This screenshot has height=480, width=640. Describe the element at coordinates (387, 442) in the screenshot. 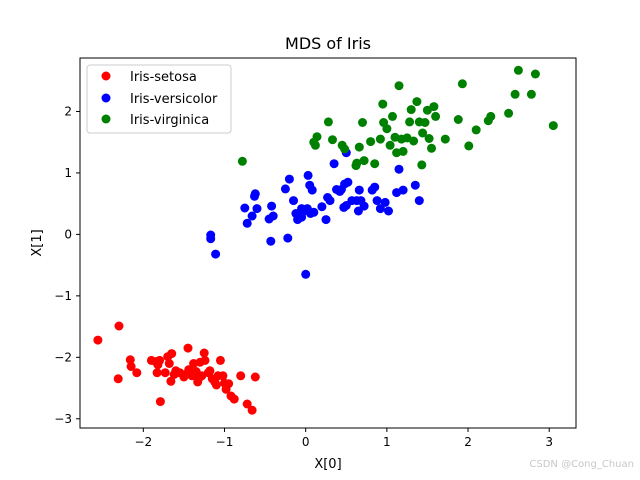

I see `x-tick-label: 1` at that location.